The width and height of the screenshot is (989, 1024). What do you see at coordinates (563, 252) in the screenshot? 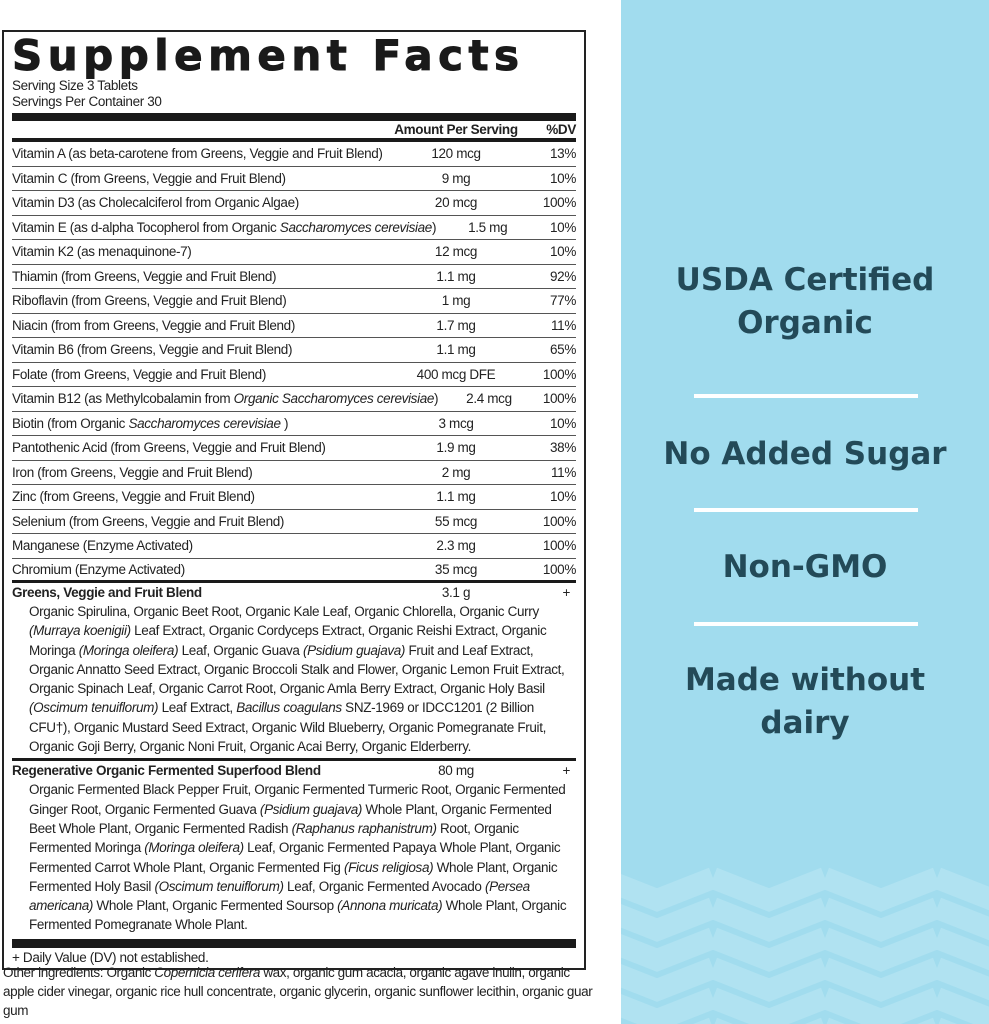
I see `nutrient-dv: 10%` at bounding box center [563, 252].